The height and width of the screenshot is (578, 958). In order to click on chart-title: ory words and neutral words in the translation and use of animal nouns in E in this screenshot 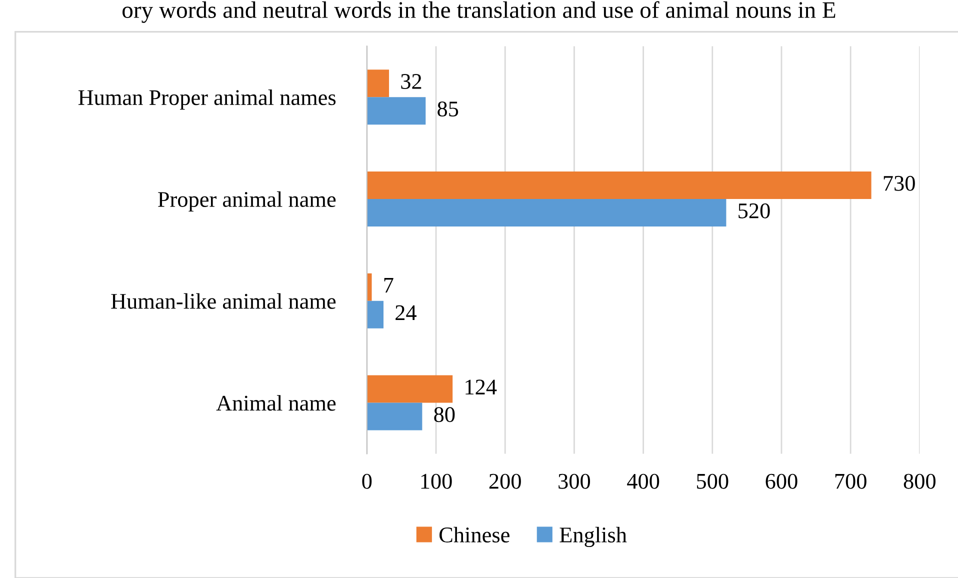, I will do `click(479, 12)`.